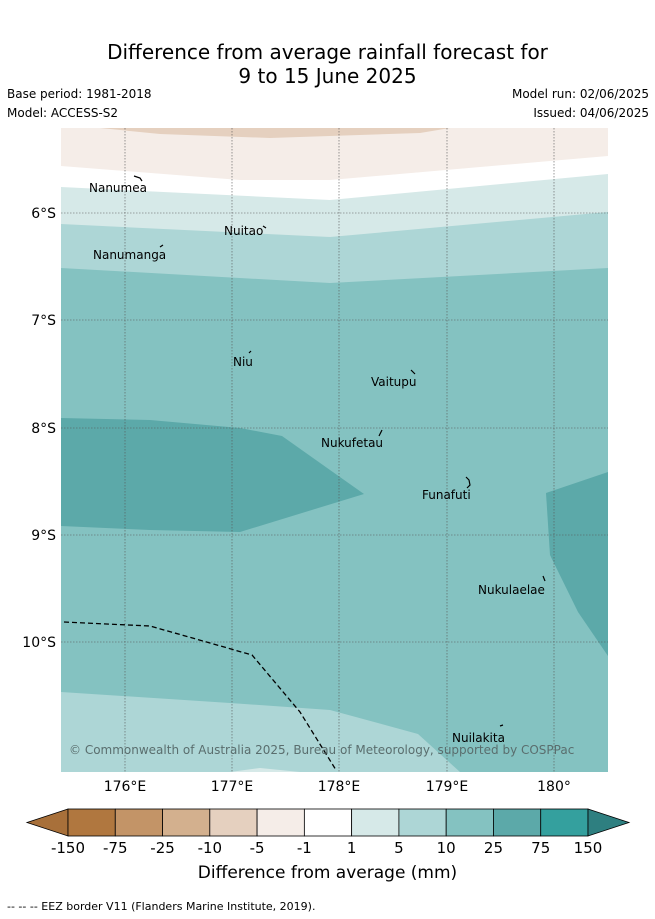 The image size is (655, 919). What do you see at coordinates (243, 362) in the screenshot?
I see `island-label: Niu` at bounding box center [243, 362].